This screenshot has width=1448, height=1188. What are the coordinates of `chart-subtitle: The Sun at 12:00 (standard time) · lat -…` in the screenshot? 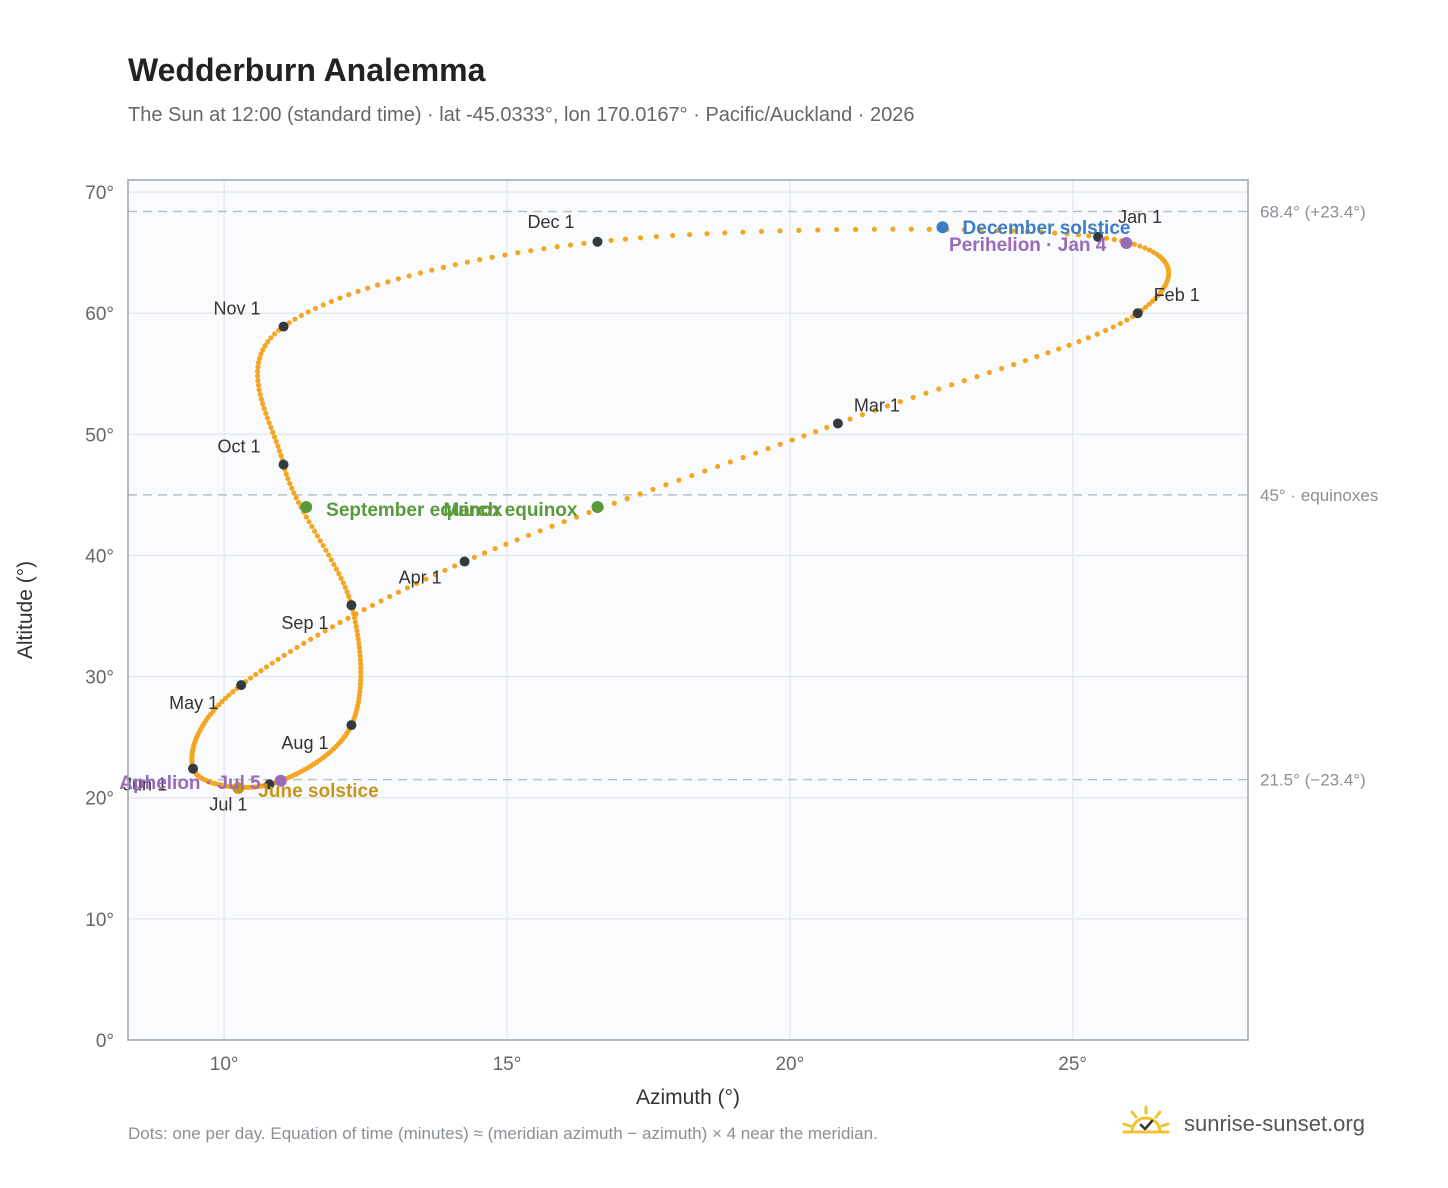 It's located at (521, 115).